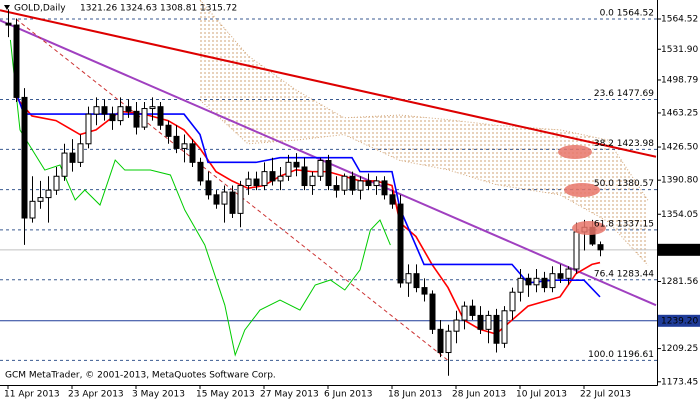 This screenshot has width=700, height=402. Describe the element at coordinates (225, 395) in the screenshot. I see `x-tick-label: 15 May 2013` at that location.